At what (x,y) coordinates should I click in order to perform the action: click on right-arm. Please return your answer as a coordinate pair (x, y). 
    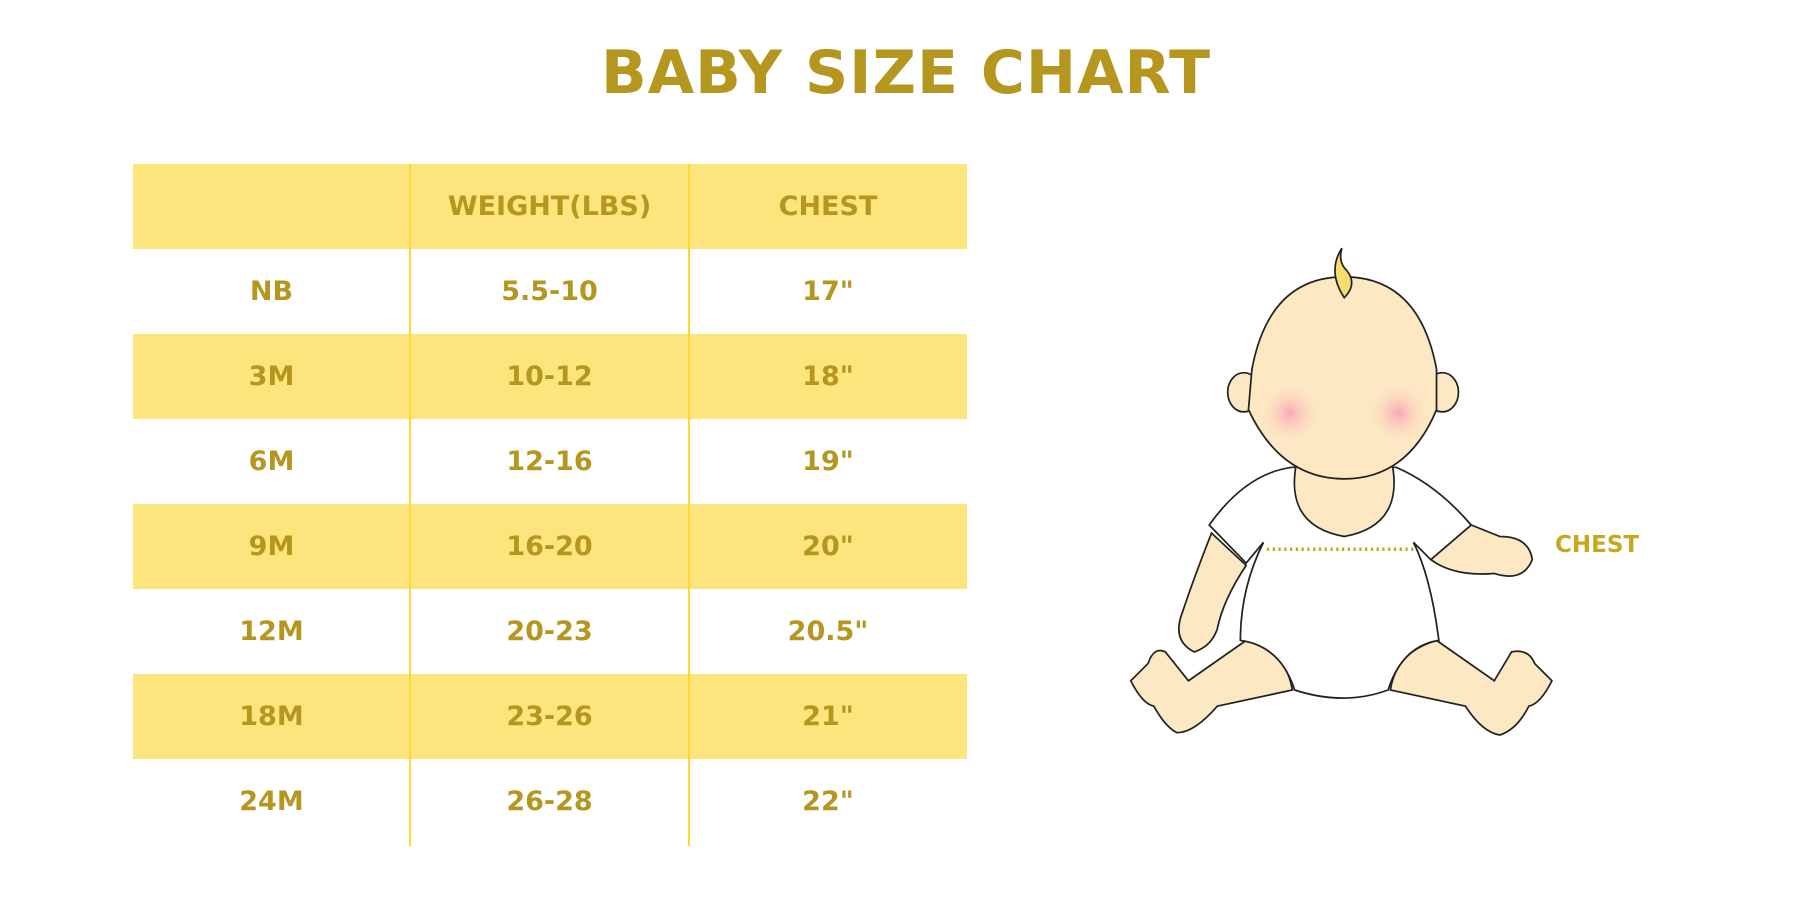
    Looking at the image, I should click on (1481, 550).